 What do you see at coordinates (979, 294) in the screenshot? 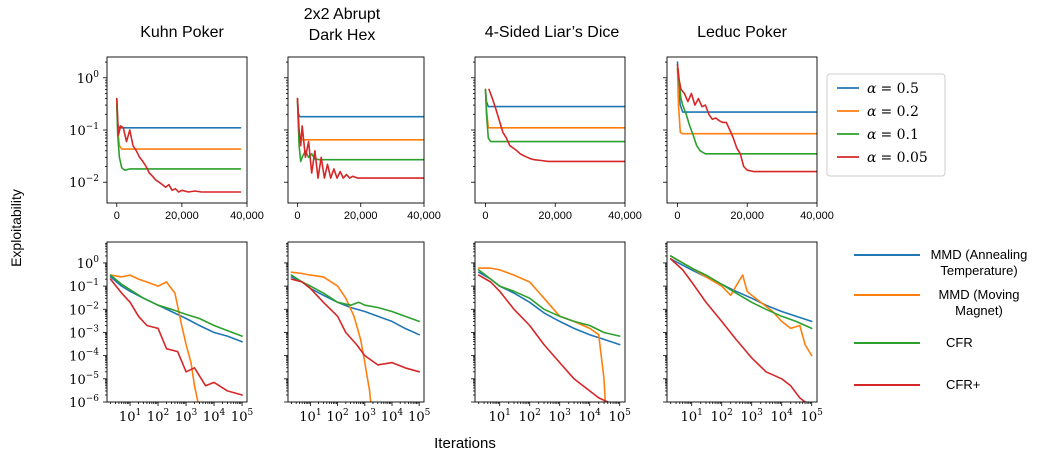
I see `legend-label: MMD (Moving` at bounding box center [979, 294].